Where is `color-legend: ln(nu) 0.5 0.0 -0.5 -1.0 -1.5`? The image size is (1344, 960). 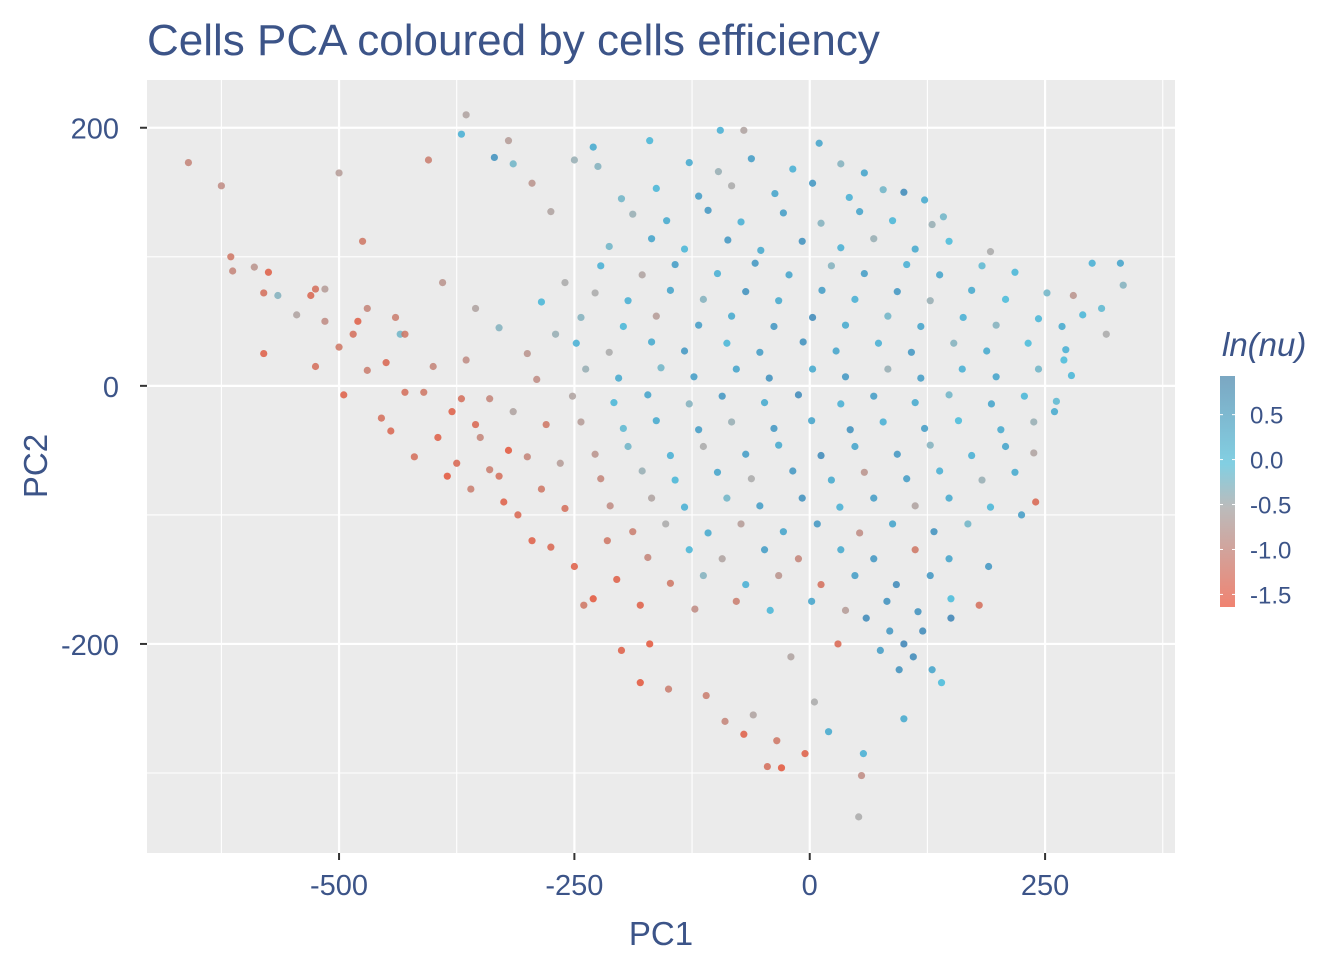 color-legend: ln(nu) 0.5 0.0 -0.5 -1.0 -1.5 is located at coordinates (1263, 467).